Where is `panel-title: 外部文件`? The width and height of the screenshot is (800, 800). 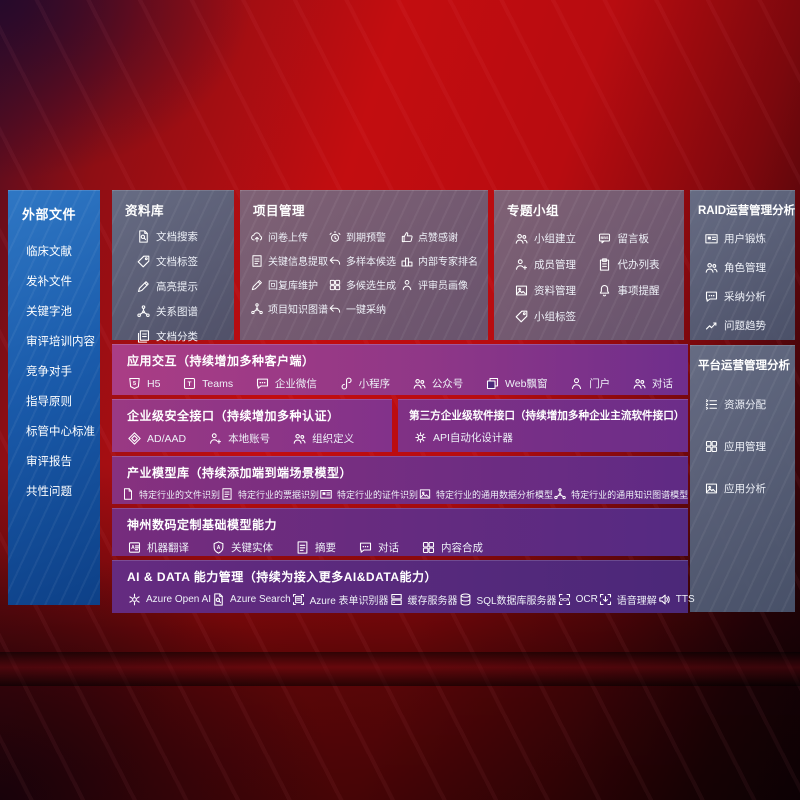 panel-title: 外部文件 is located at coordinates (49, 214).